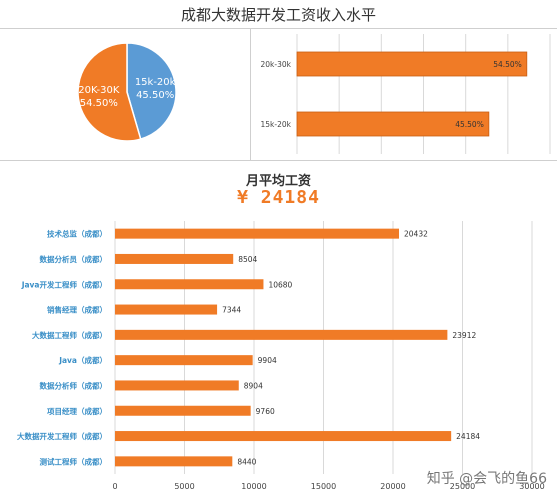 Image resolution: width=557 pixels, height=500 pixels. What do you see at coordinates (486, 479) in the screenshot?
I see `watermark: 知乎 @会飞的鱼66` at bounding box center [486, 479].